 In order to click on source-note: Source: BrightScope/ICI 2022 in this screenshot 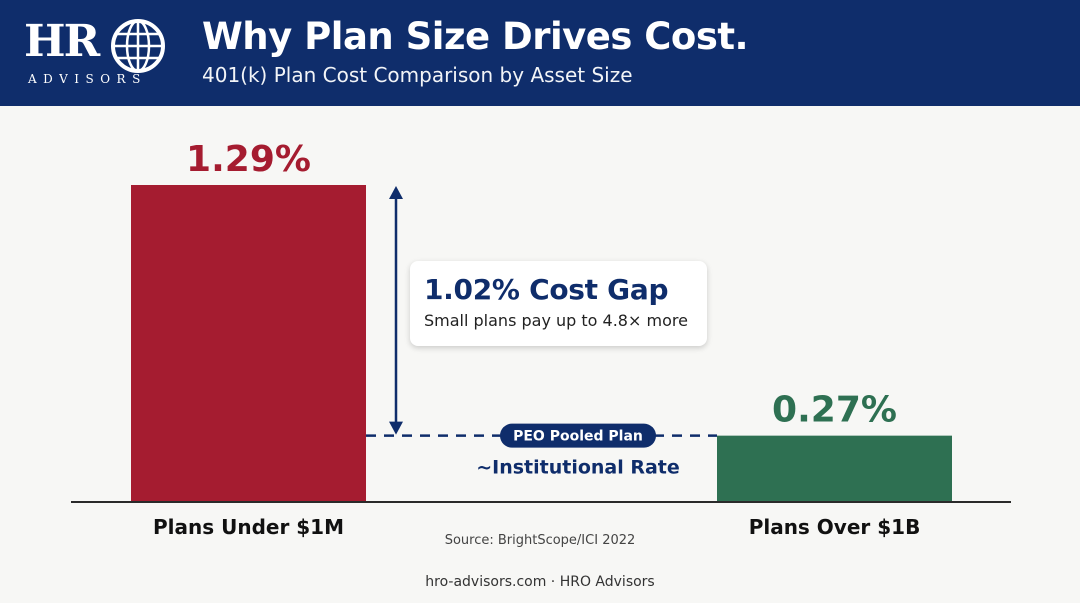, I will do `click(540, 540)`.